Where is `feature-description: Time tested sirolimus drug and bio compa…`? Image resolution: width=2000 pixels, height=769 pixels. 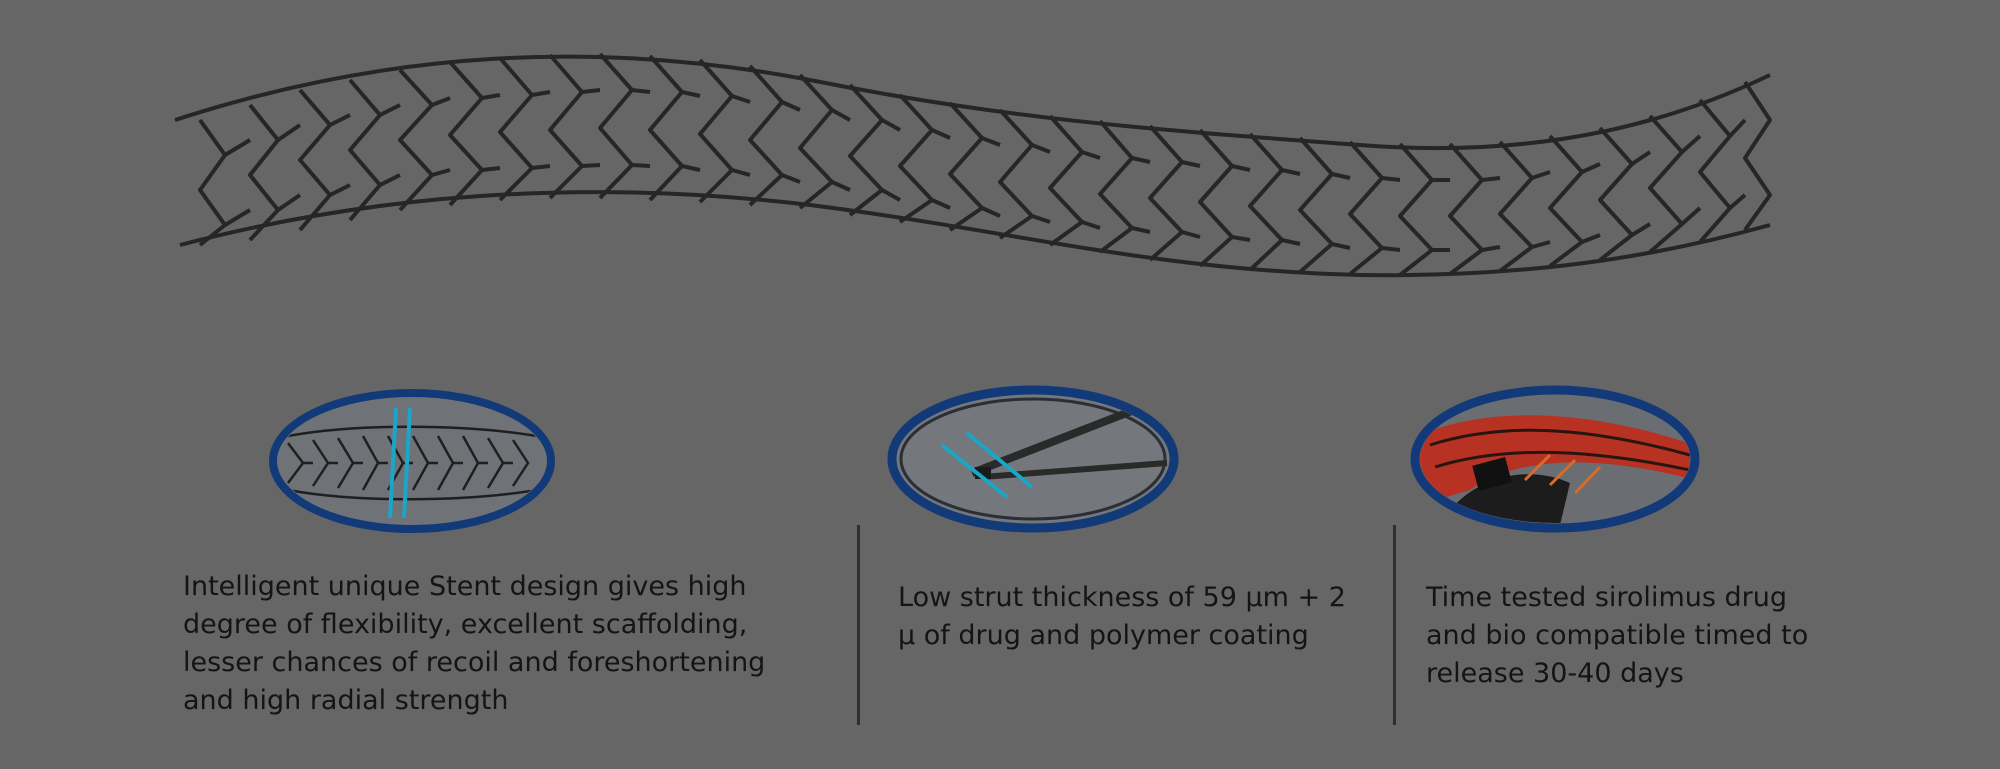
feature-description: Time tested sirolimus drug and bio compa… is located at coordinates (1617, 635).